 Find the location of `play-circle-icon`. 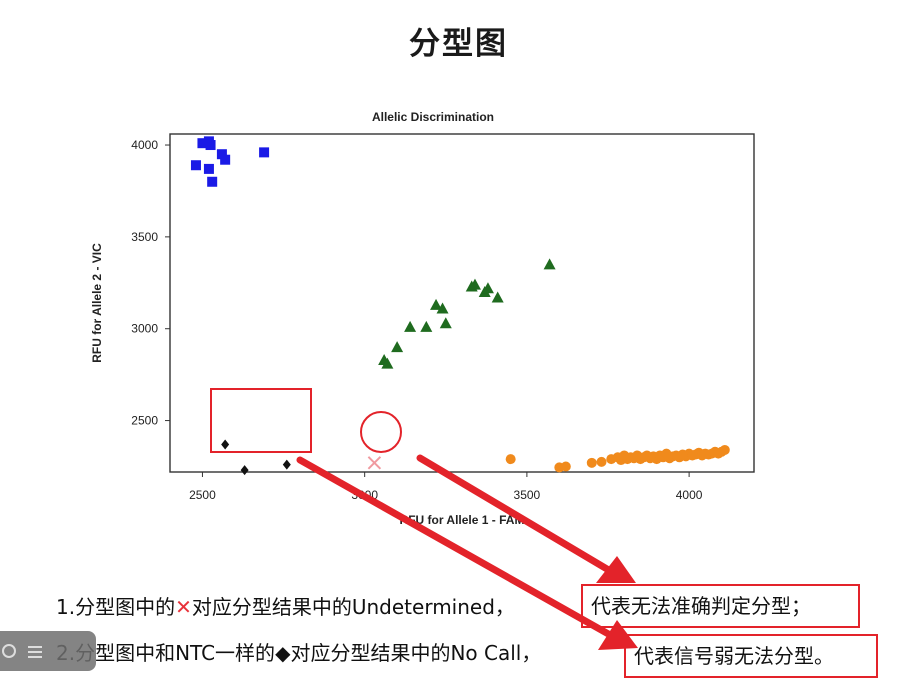

play-circle-icon is located at coordinates (9, 651).